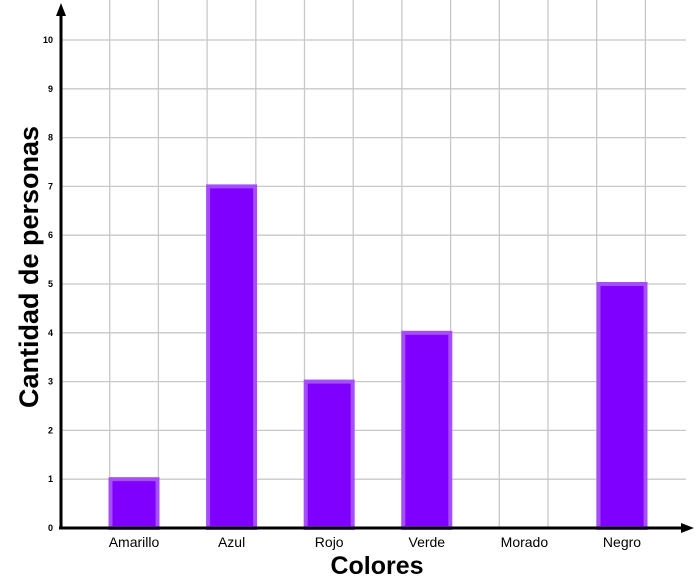 The height and width of the screenshot is (585, 696). What do you see at coordinates (329, 454) in the screenshot?
I see `bar-rojo` at bounding box center [329, 454].